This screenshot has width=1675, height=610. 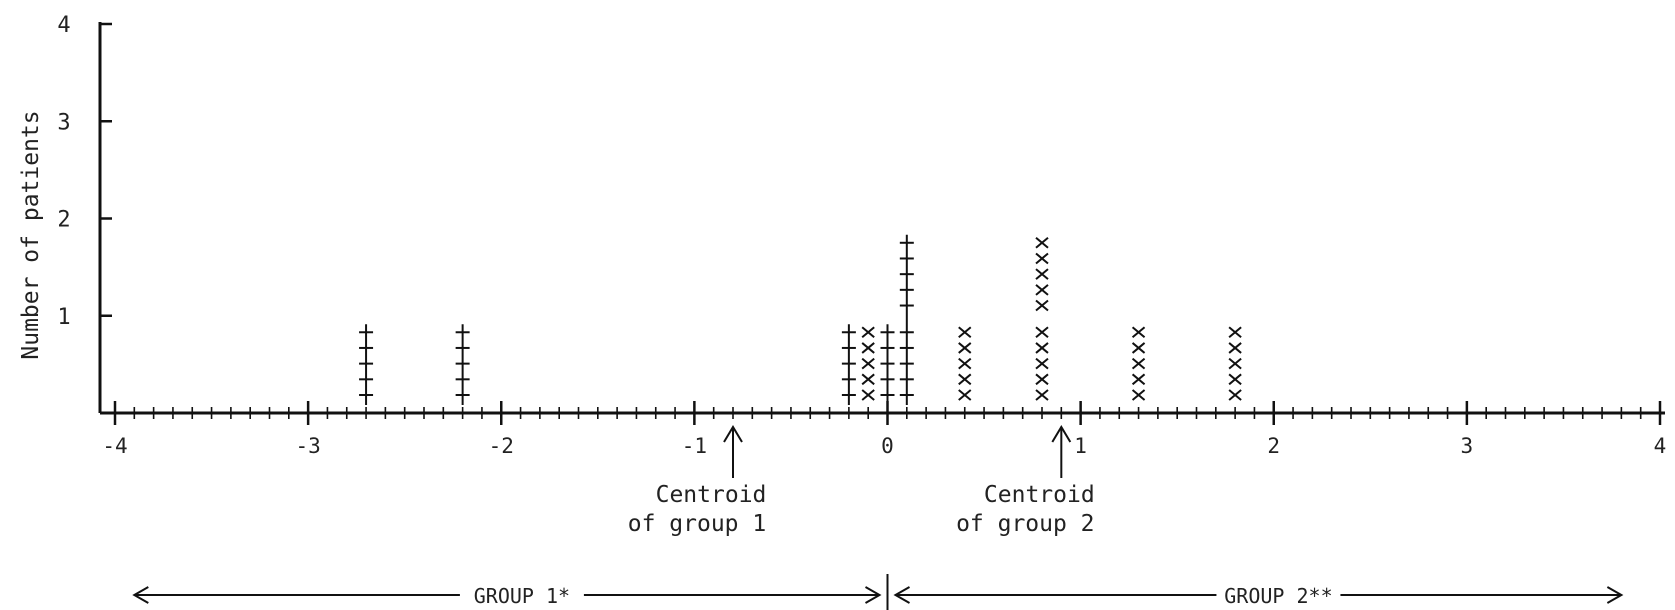 What do you see at coordinates (1025, 524) in the screenshot?
I see `centroid-label: of group 2` at bounding box center [1025, 524].